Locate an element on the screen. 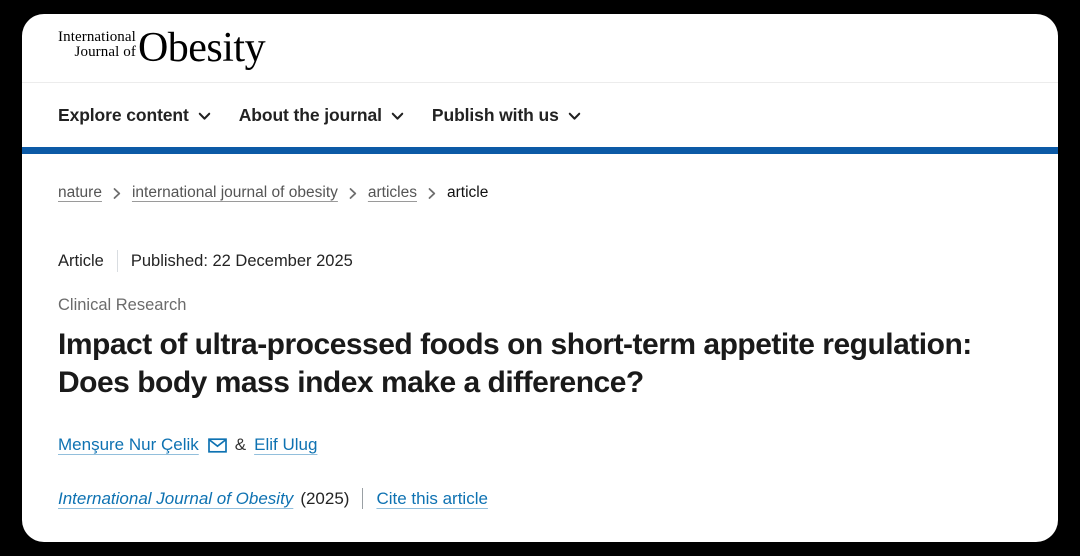  article-meta-line: Article Published: 22 December 2025 is located at coordinates (540, 261).